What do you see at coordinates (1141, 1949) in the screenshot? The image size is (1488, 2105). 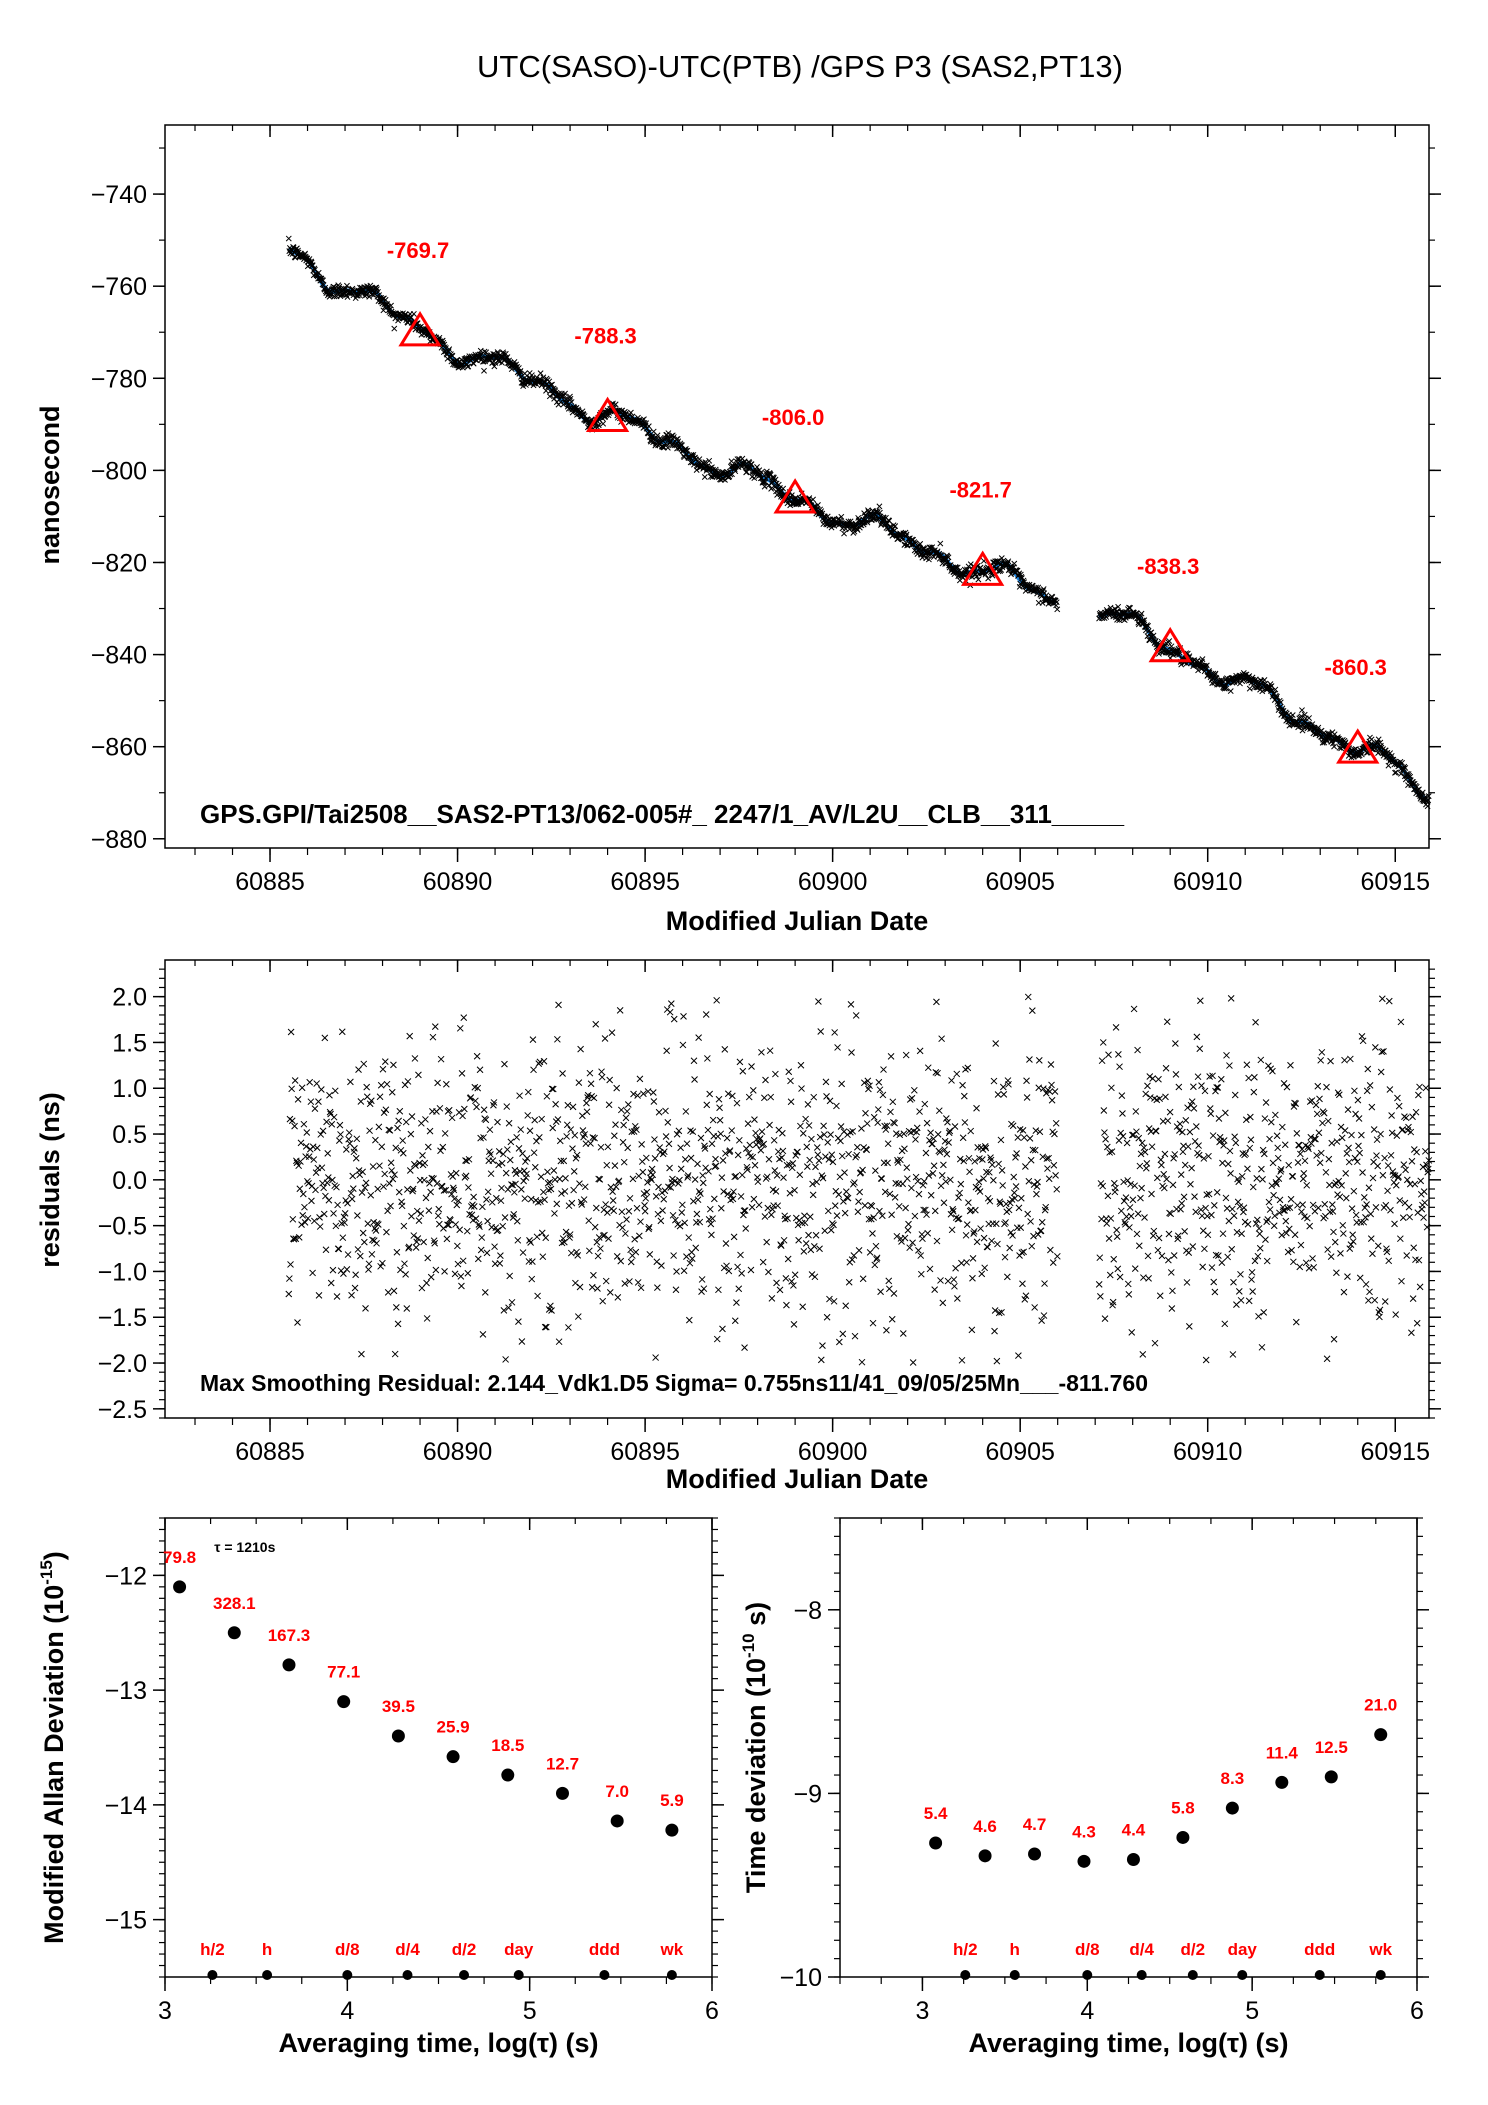 I see `scale-mark-label: d/4` at bounding box center [1141, 1949].